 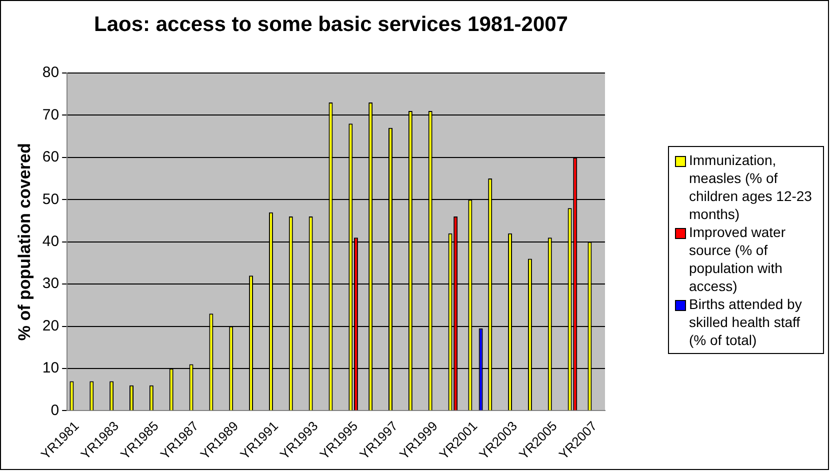 I want to click on y-tick-label: 60, so click(x=51, y=157).